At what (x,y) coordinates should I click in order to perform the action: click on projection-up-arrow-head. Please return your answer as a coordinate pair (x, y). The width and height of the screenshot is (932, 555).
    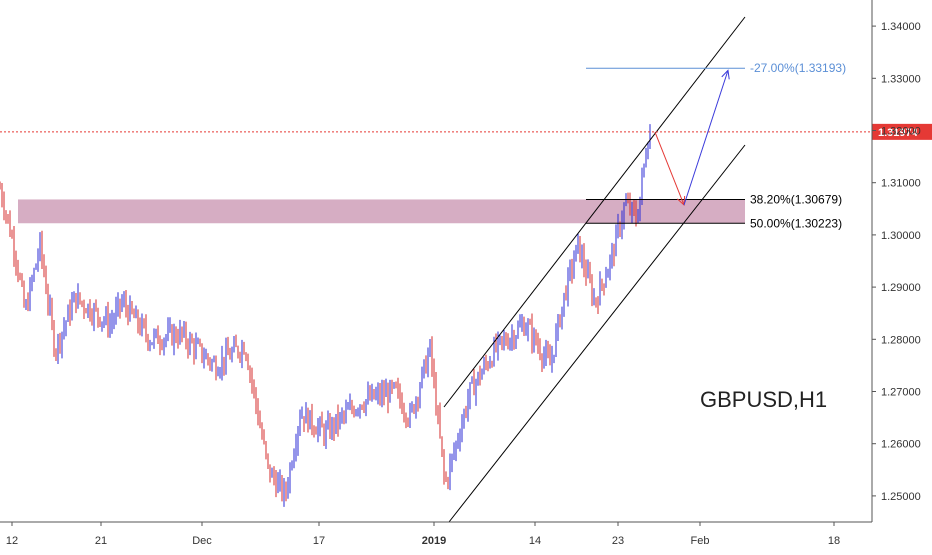
    Looking at the image, I should click on (725, 74).